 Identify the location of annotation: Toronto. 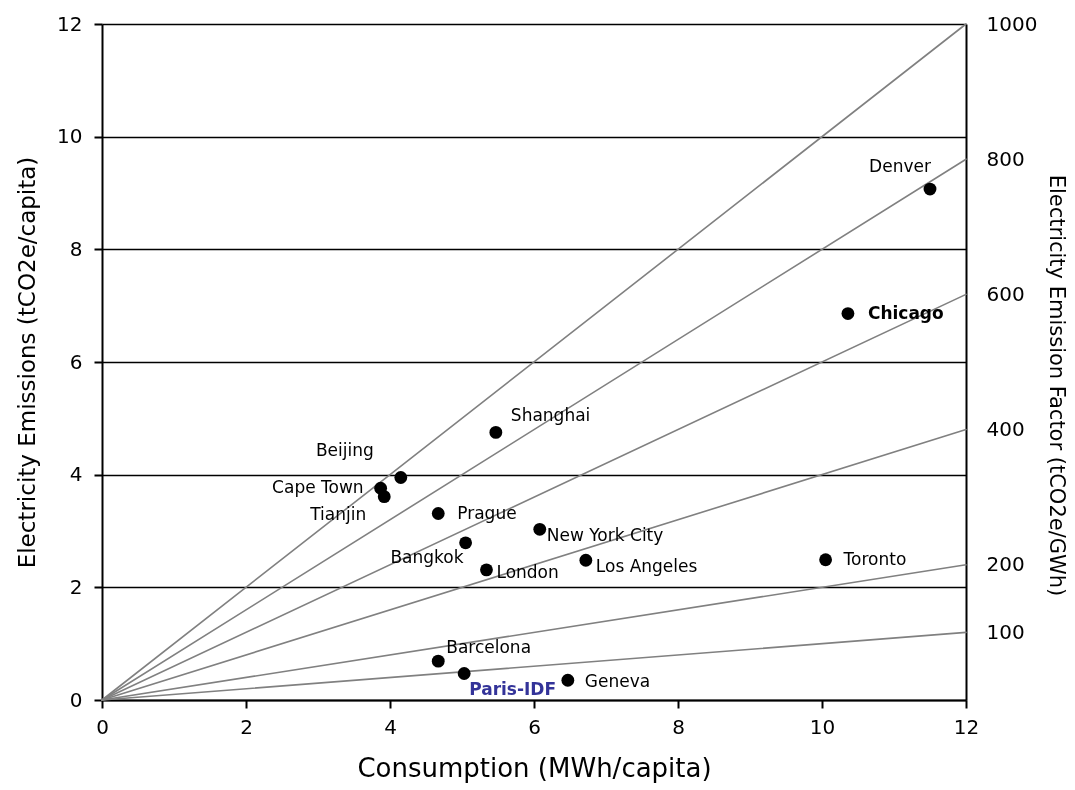
(874, 558).